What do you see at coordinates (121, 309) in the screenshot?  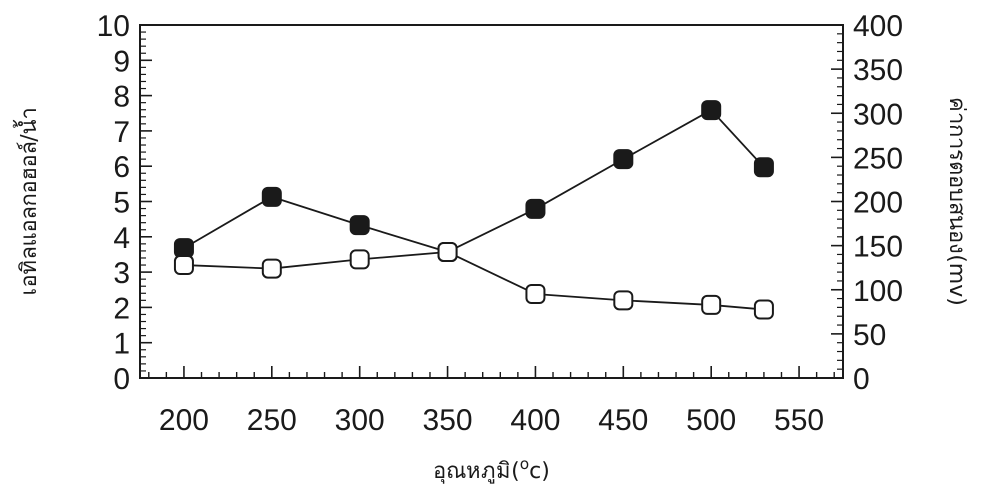 I see `y-tick-label: 2` at bounding box center [121, 309].